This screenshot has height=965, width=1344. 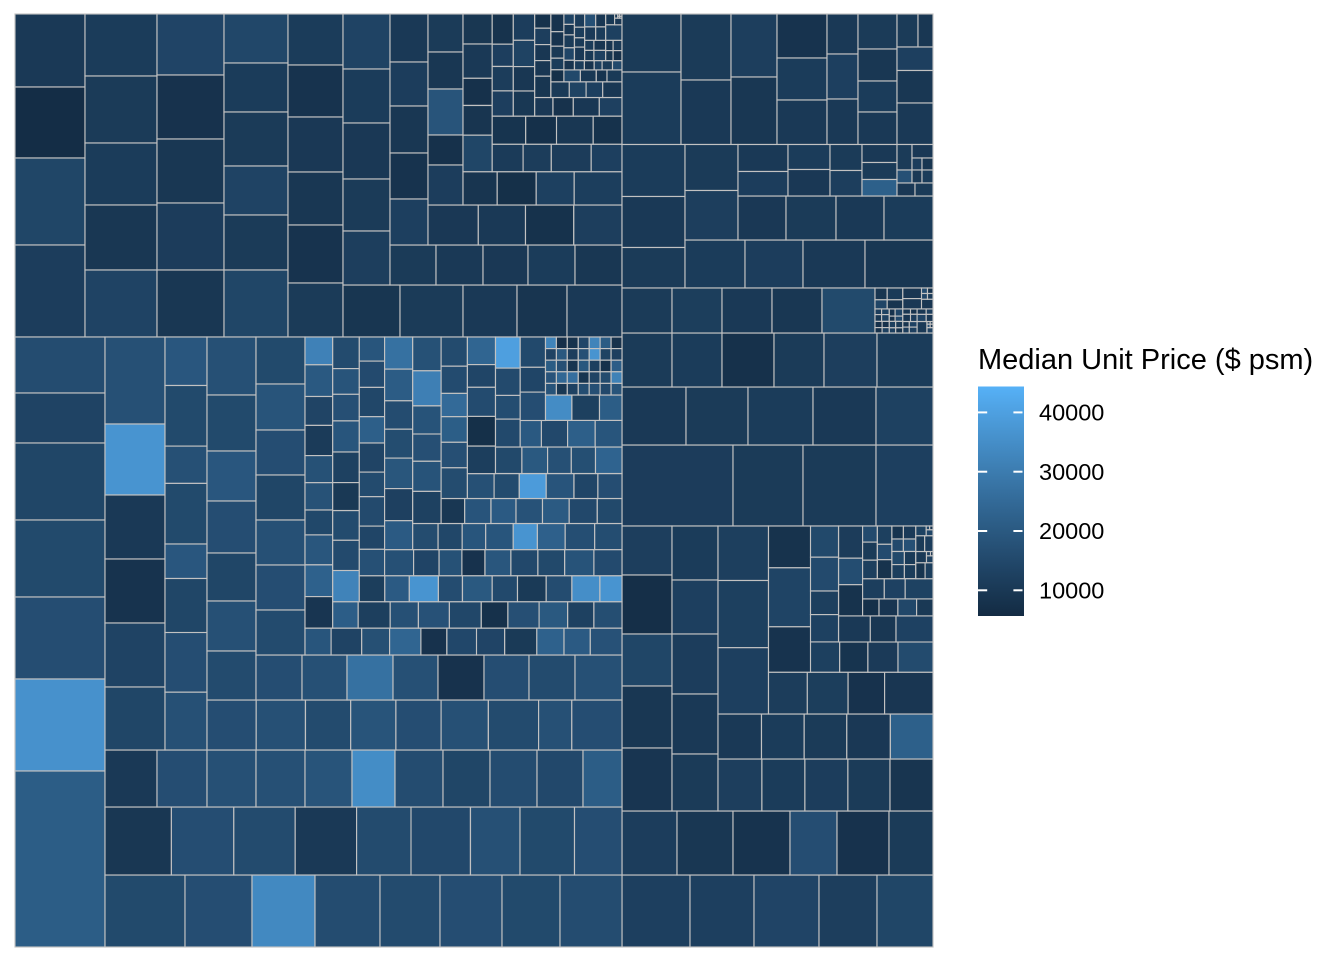 What do you see at coordinates (1071, 413) in the screenshot?
I see `svg-text: 40000` at bounding box center [1071, 413].